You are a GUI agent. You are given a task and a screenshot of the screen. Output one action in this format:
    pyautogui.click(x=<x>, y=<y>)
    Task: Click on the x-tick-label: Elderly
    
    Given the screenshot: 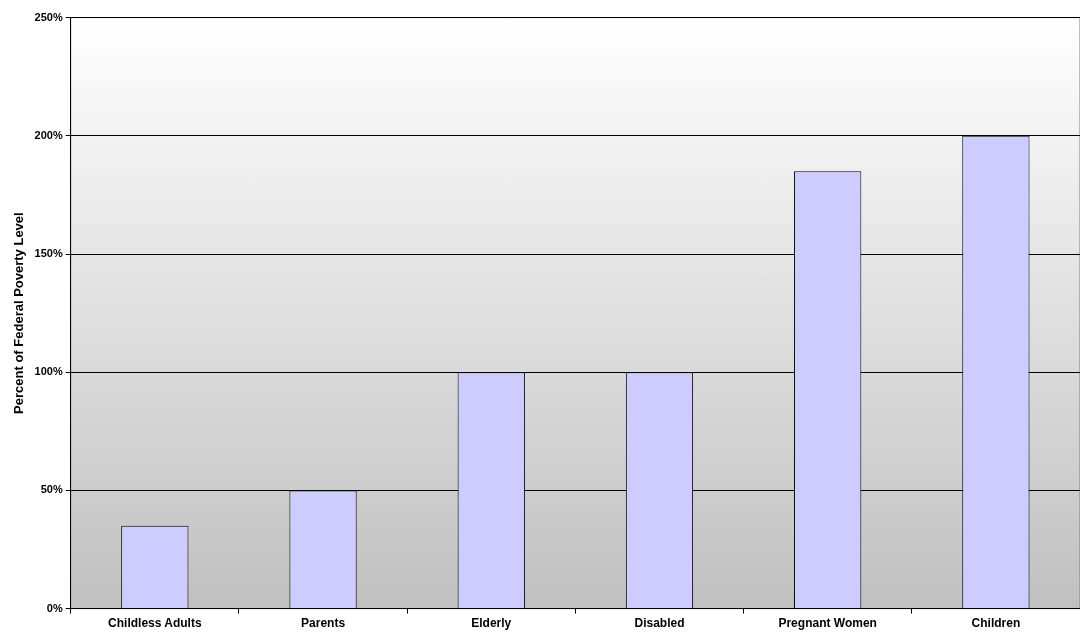 What is the action you would take?
    pyautogui.click(x=491, y=623)
    